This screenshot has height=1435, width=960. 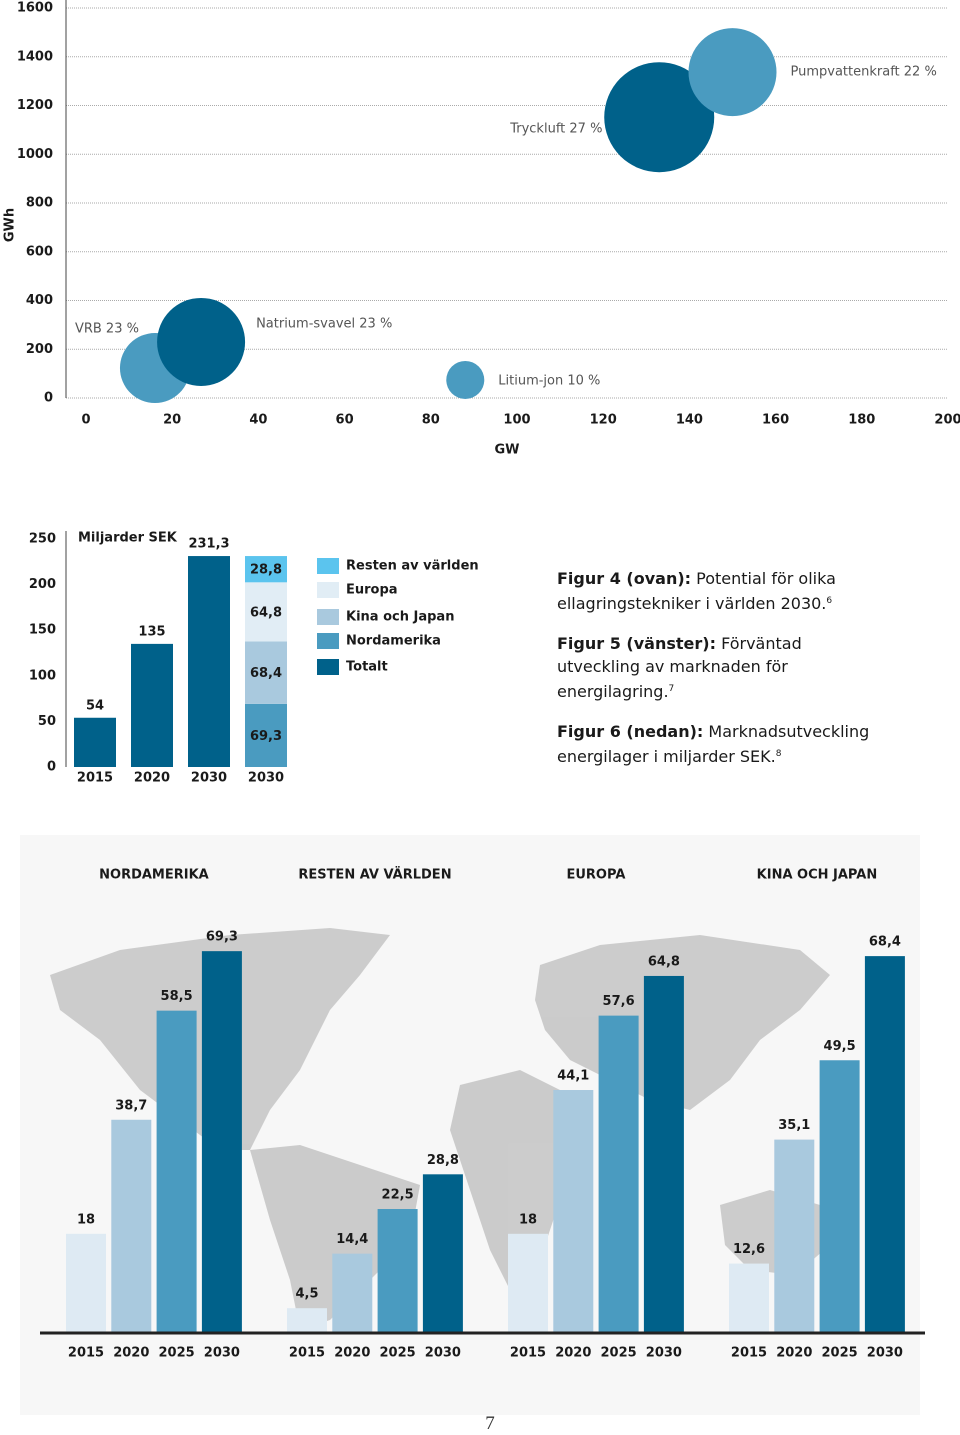 What do you see at coordinates (619, 1001) in the screenshot?
I see `value-label: 57,6` at bounding box center [619, 1001].